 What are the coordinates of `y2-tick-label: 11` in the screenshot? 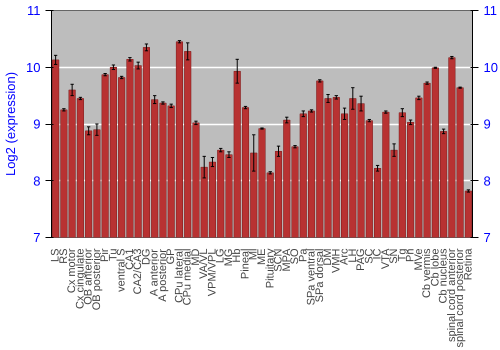 It's located at (490, 10).